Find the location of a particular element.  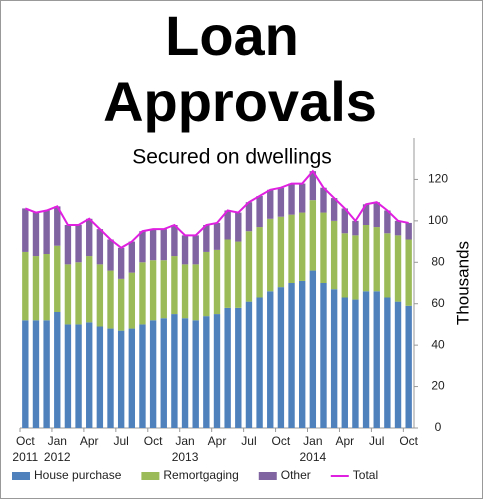

y-tick-label: 120 is located at coordinates (438, 179).